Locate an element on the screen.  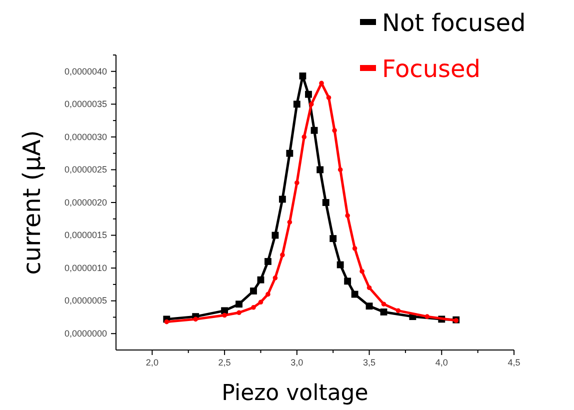
y-tick-label: 0,0000025 is located at coordinates (85, 169).